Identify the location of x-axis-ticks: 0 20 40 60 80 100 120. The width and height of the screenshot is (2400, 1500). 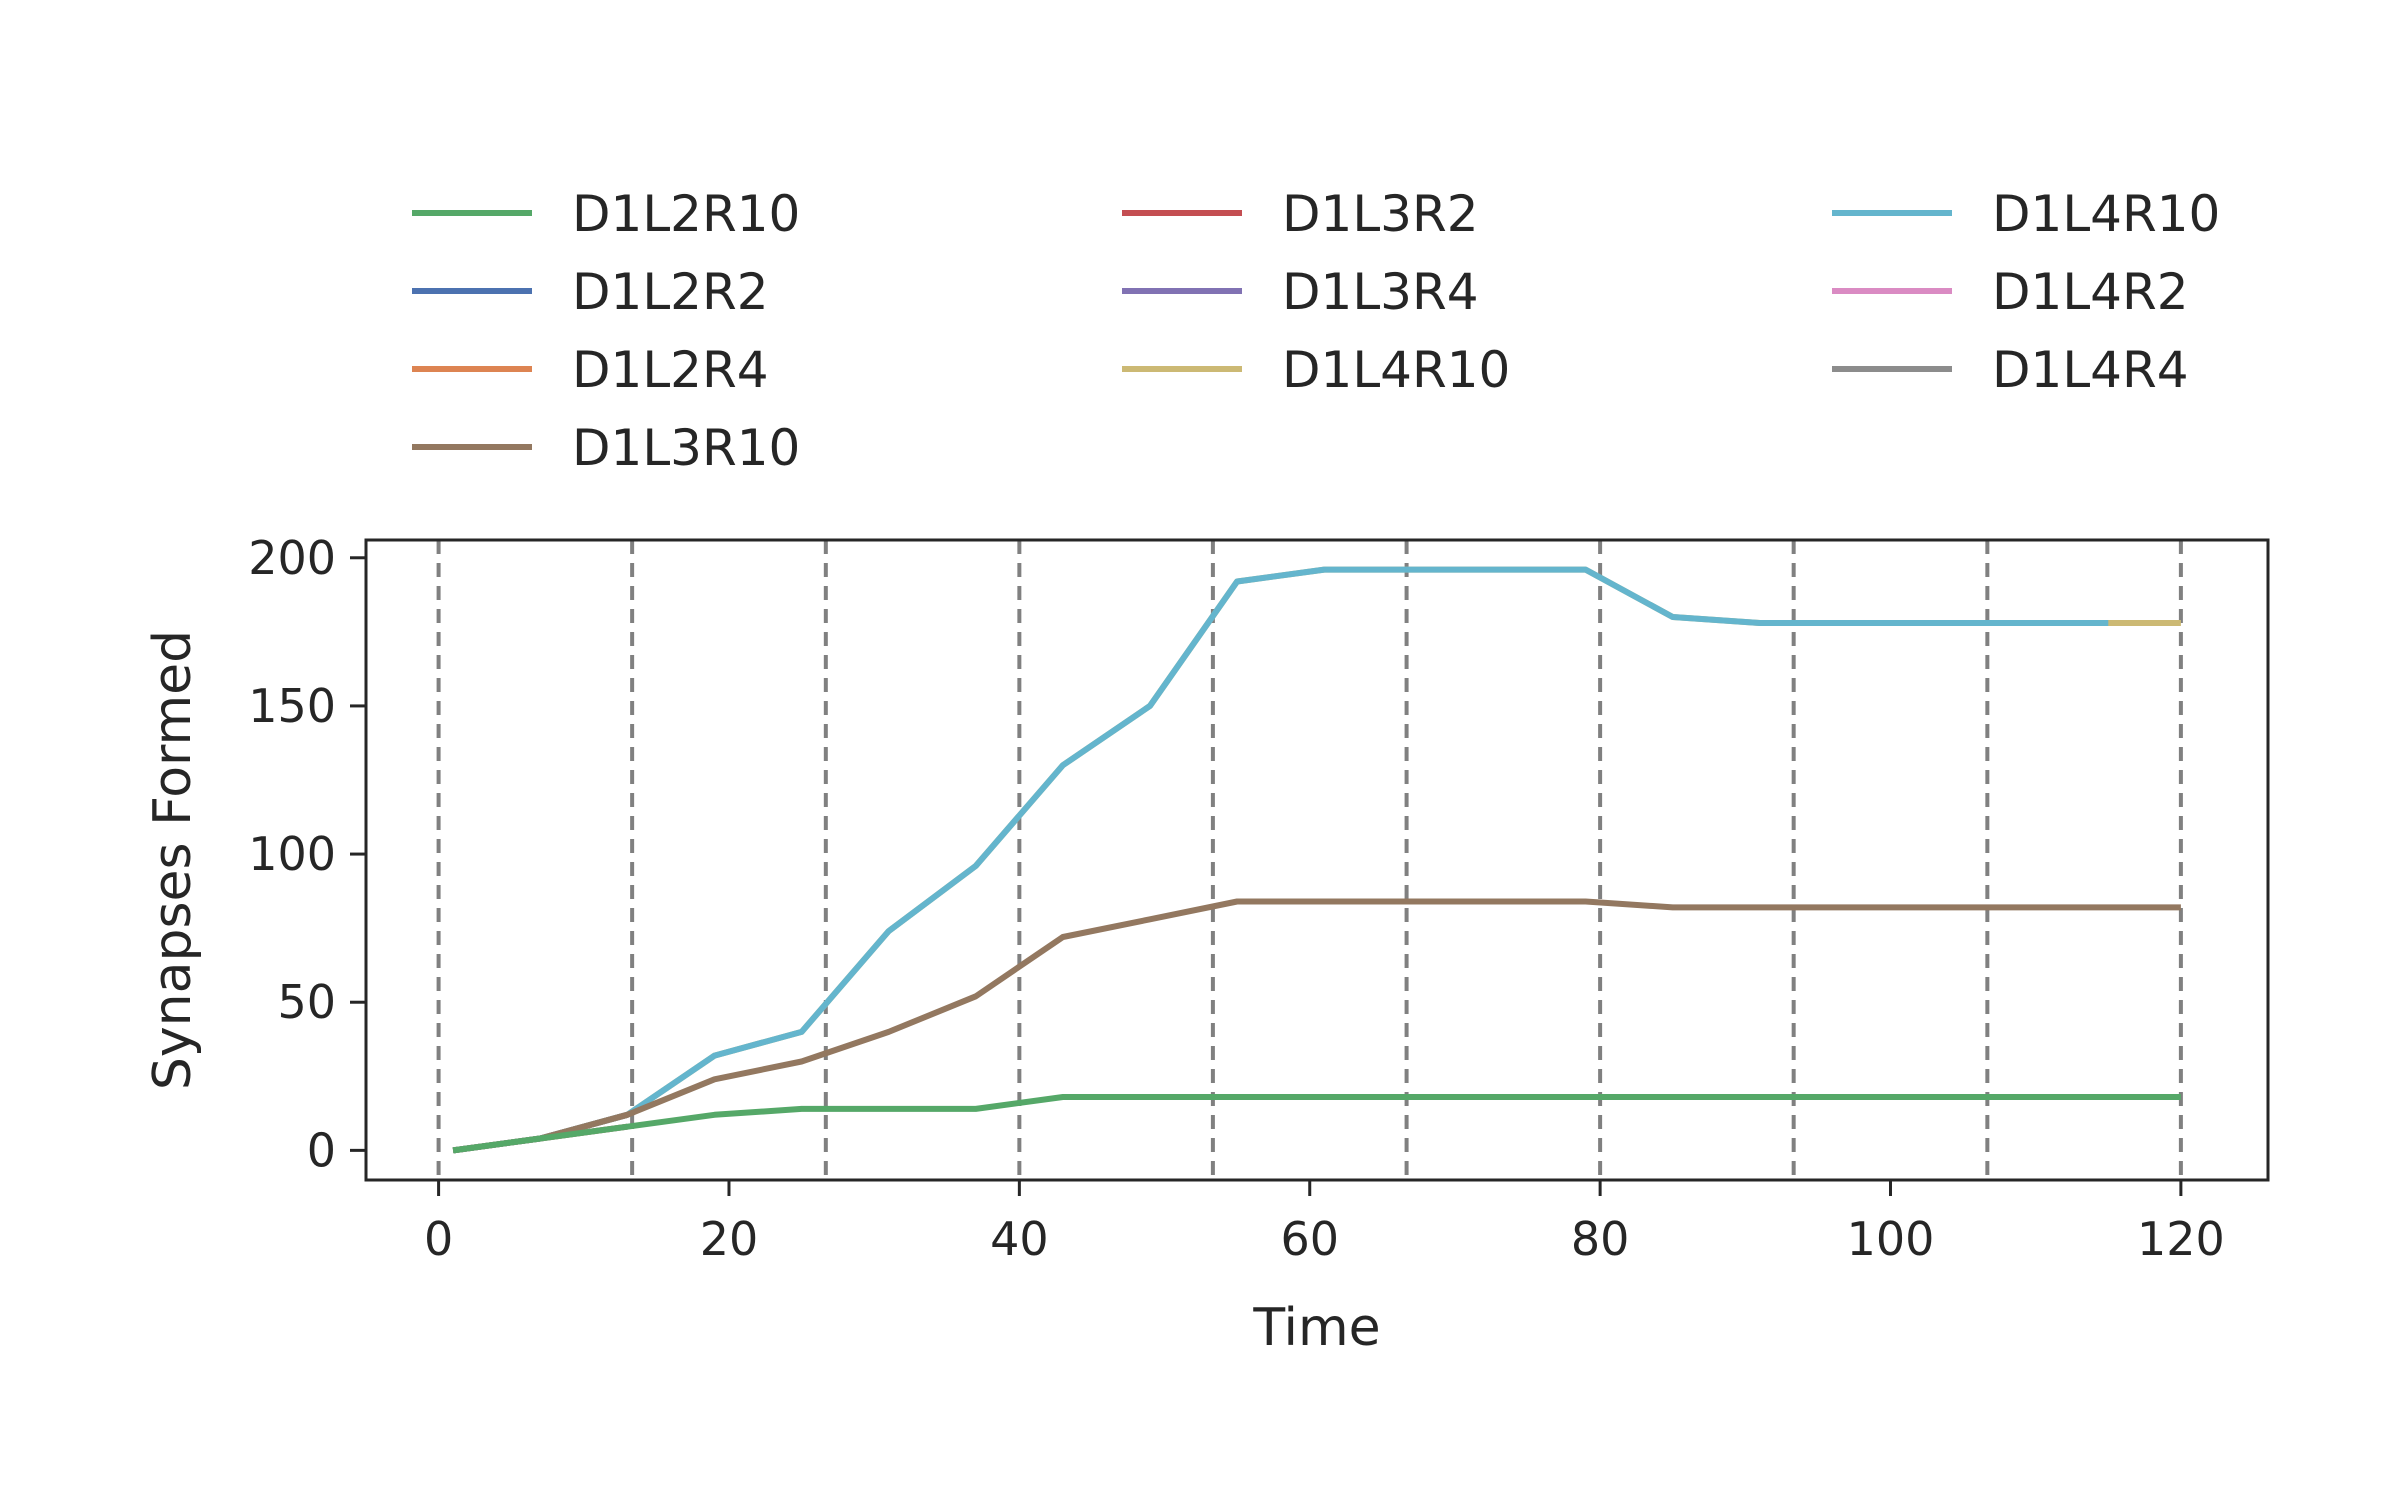
(1324, 1223).